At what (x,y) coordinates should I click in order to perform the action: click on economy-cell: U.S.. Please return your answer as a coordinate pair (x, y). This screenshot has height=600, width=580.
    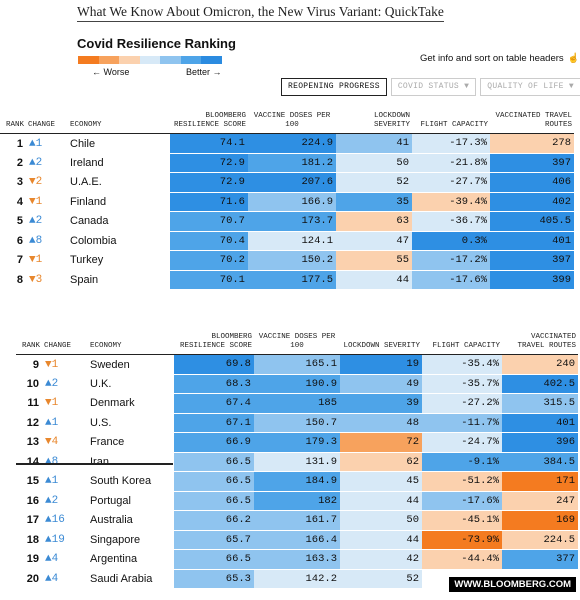
    Looking at the image, I should click on (101, 422).